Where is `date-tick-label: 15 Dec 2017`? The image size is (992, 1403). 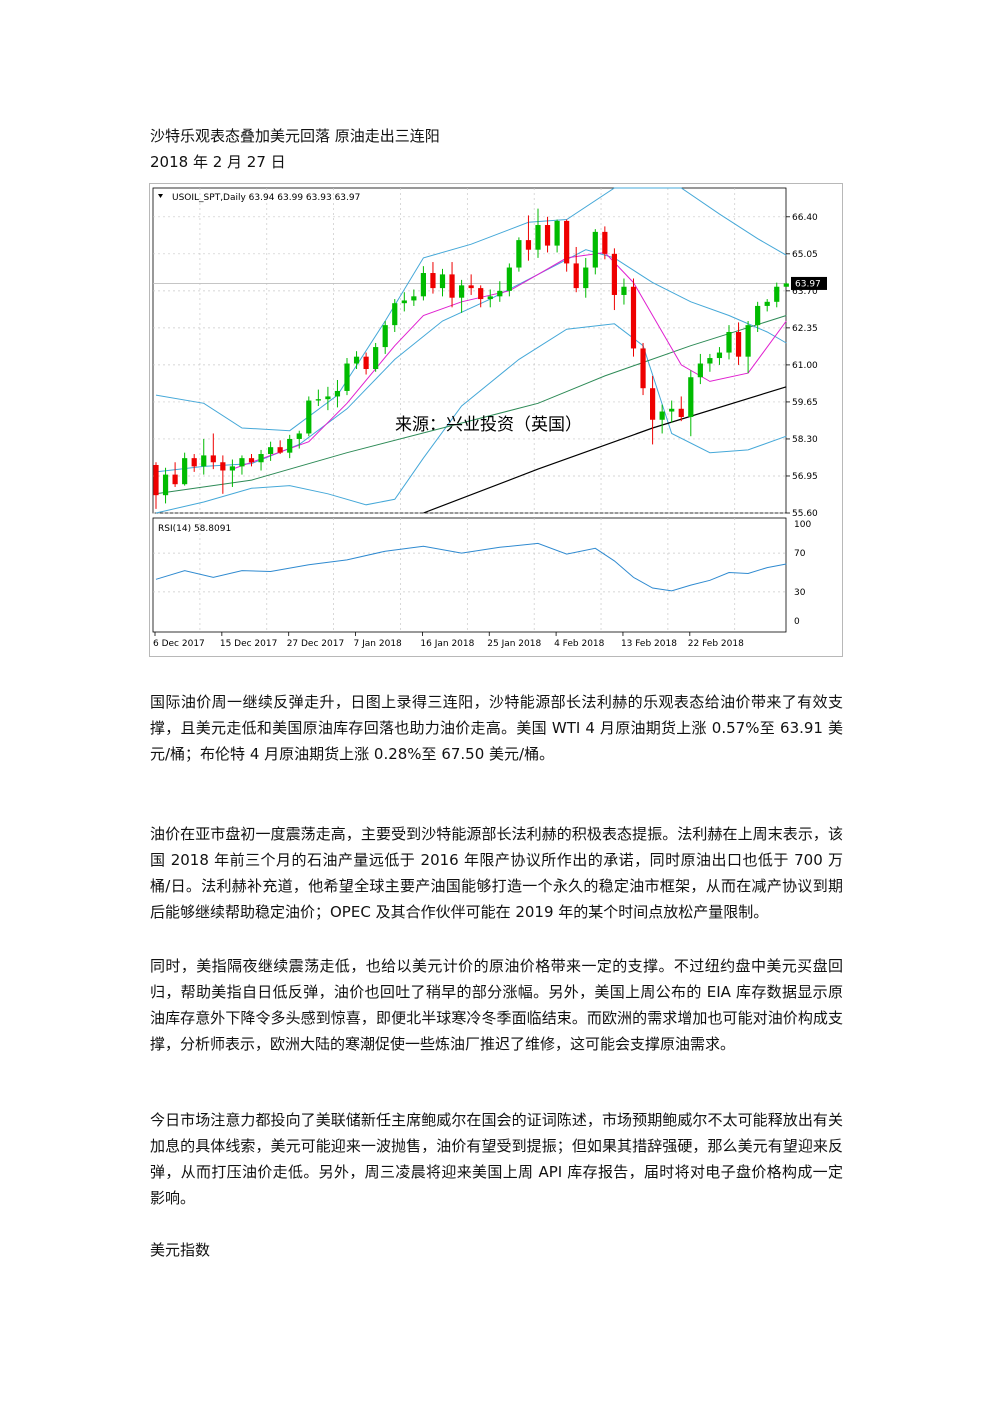 date-tick-label: 15 Dec 2017 is located at coordinates (249, 644).